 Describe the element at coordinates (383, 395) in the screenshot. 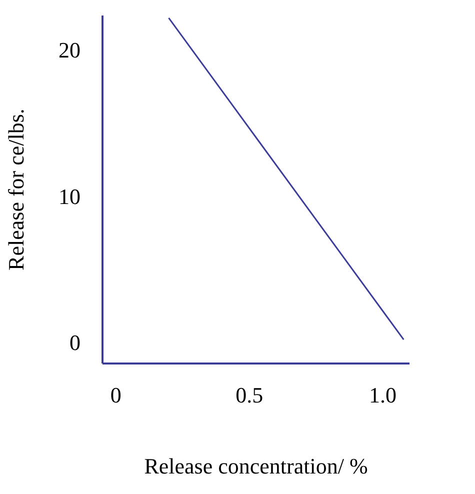

I see `x-tick-label: 1.0` at that location.